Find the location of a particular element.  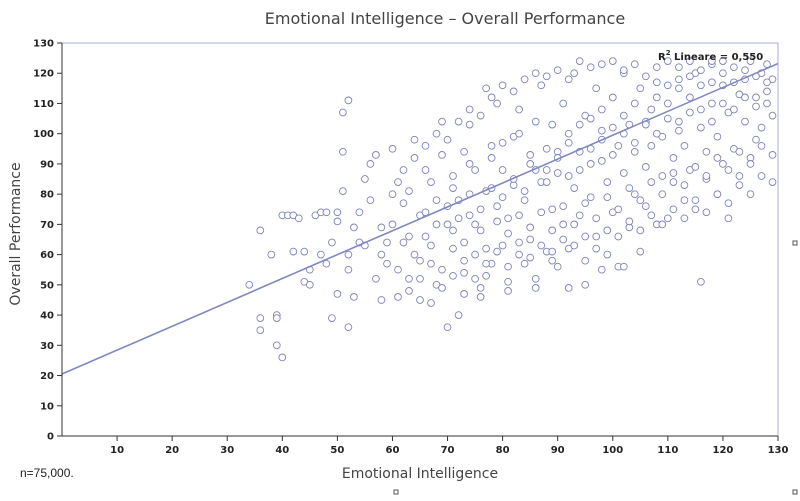

y-tick-label: 60 is located at coordinates (47, 255).